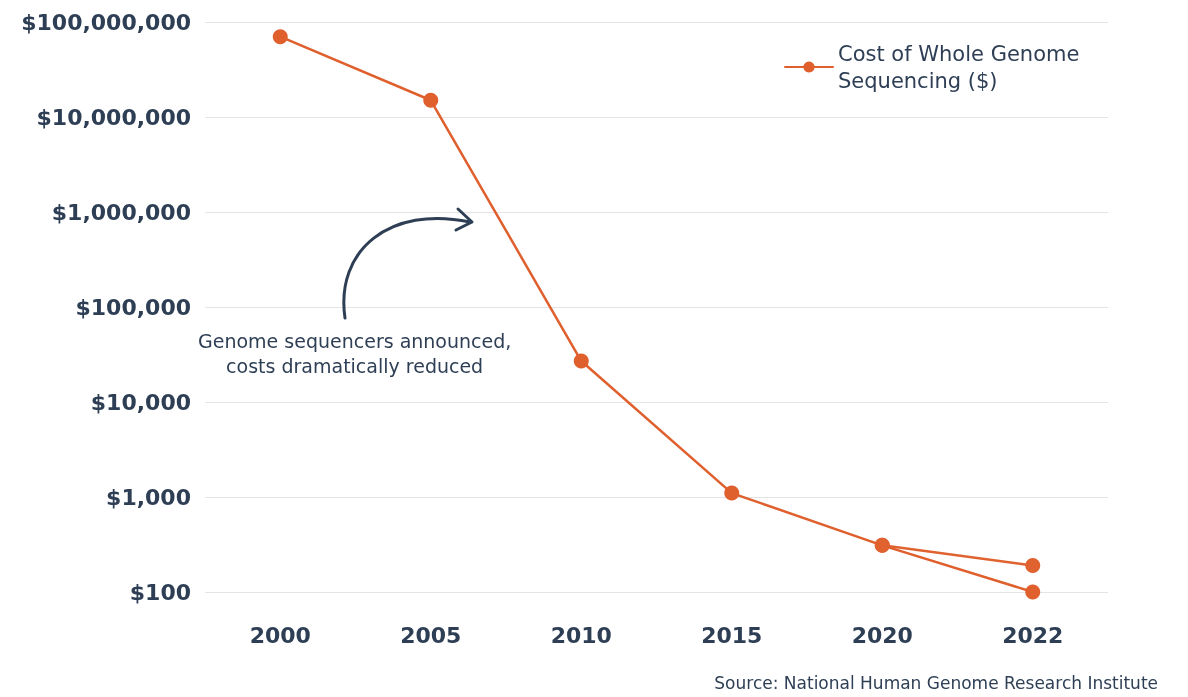  Describe the element at coordinates (280, 635) in the screenshot. I see `x-tick-label: 2000` at that location.